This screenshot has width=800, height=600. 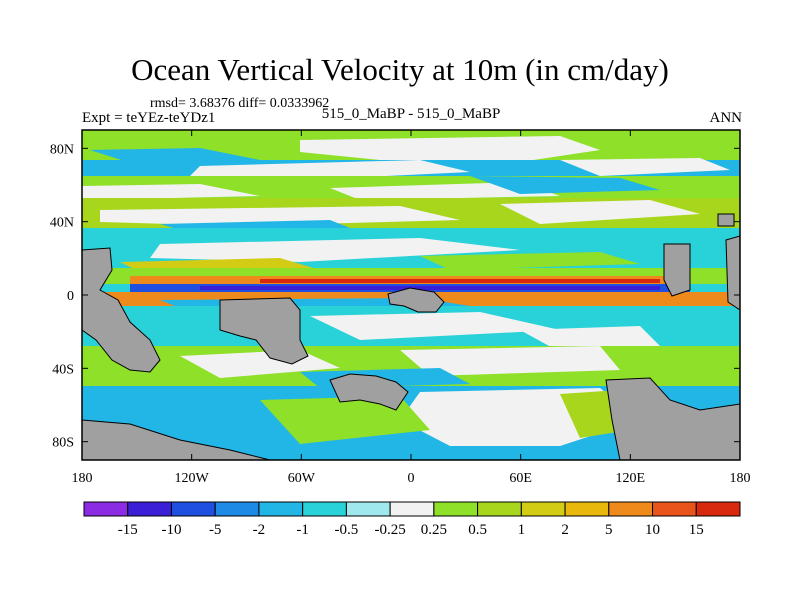 What do you see at coordinates (434, 530) in the screenshot?
I see `colorbar-label: 0.25` at bounding box center [434, 530].